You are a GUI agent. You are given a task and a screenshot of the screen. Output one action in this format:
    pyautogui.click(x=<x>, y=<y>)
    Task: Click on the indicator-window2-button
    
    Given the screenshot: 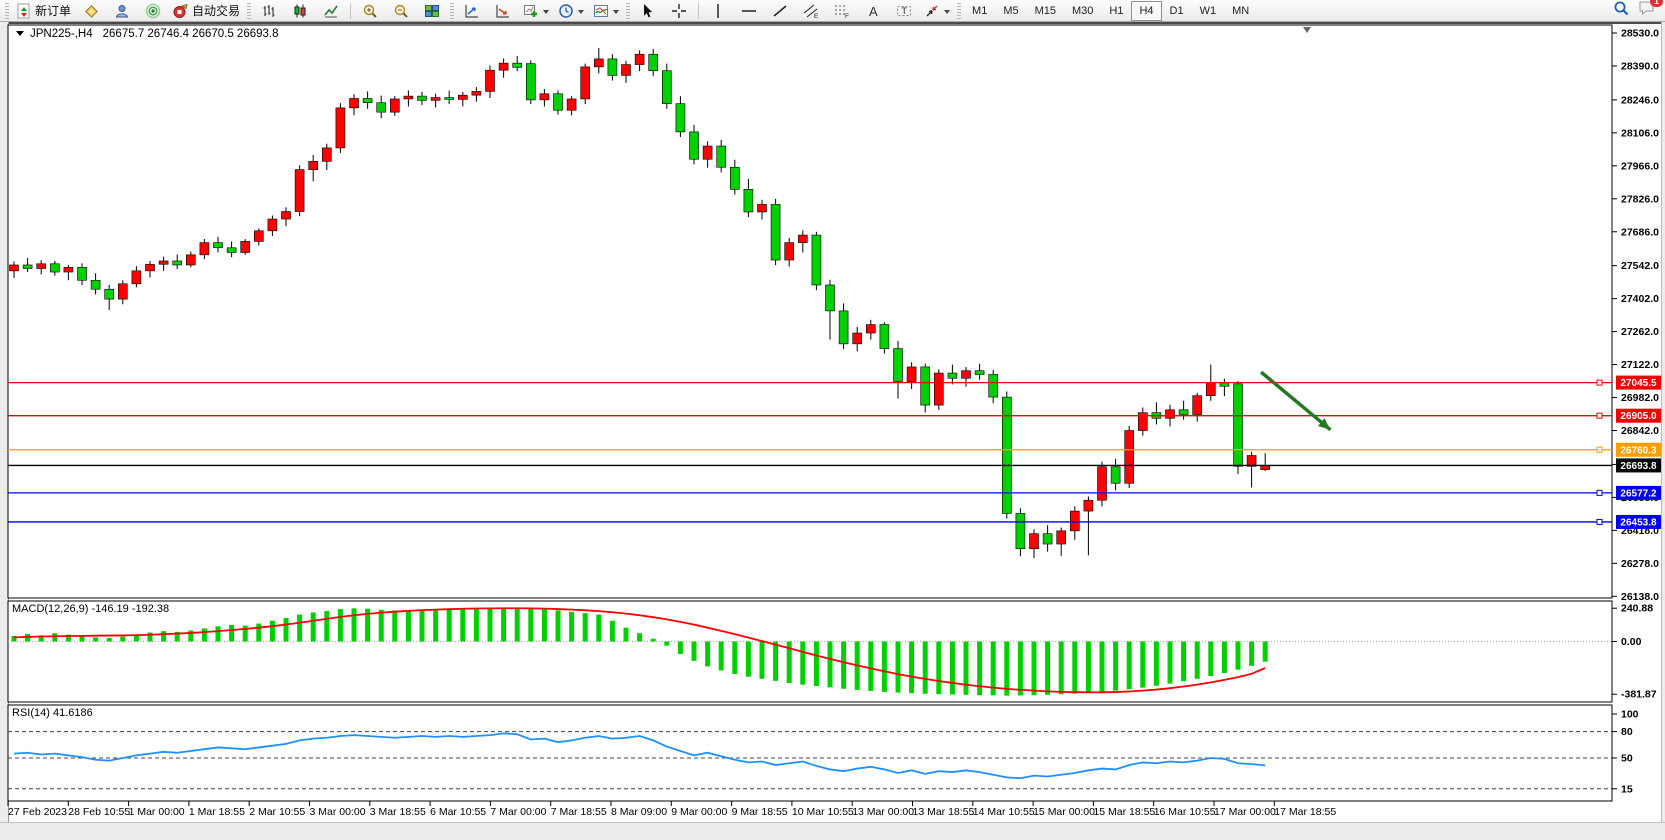 What is the action you would take?
    pyautogui.click(x=503, y=11)
    